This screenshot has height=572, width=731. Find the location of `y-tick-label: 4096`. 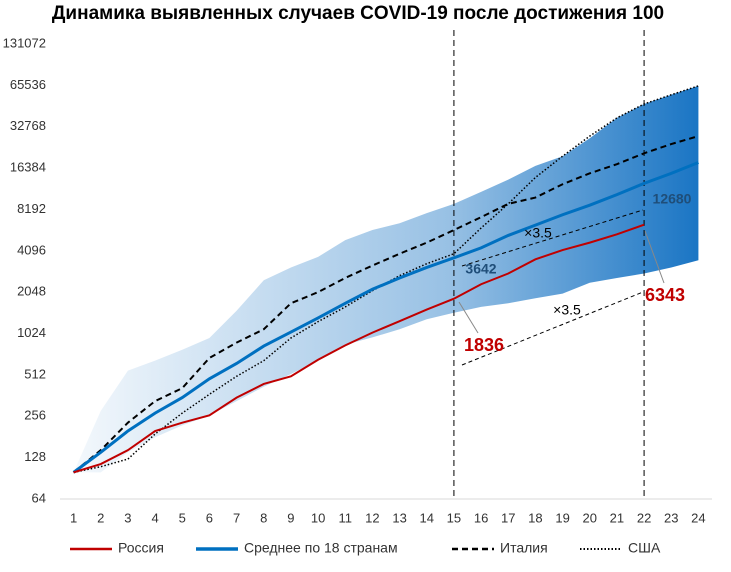

y-tick-label: 4096 is located at coordinates (31, 249).